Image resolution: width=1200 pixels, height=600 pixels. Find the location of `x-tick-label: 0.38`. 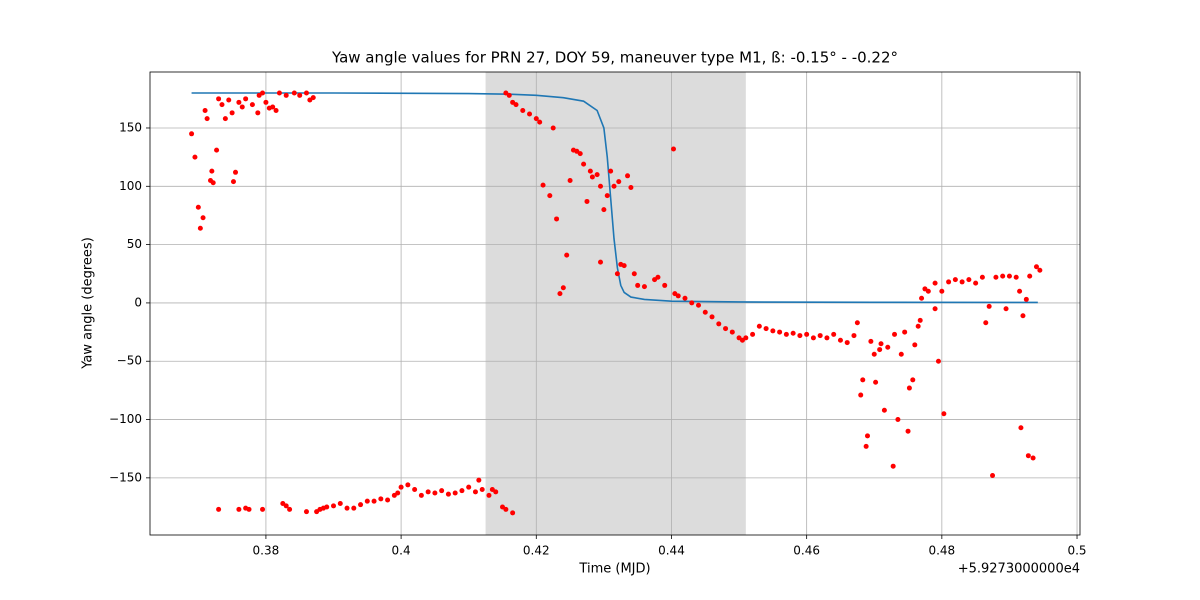

x-tick-label: 0.38 is located at coordinates (266, 551).